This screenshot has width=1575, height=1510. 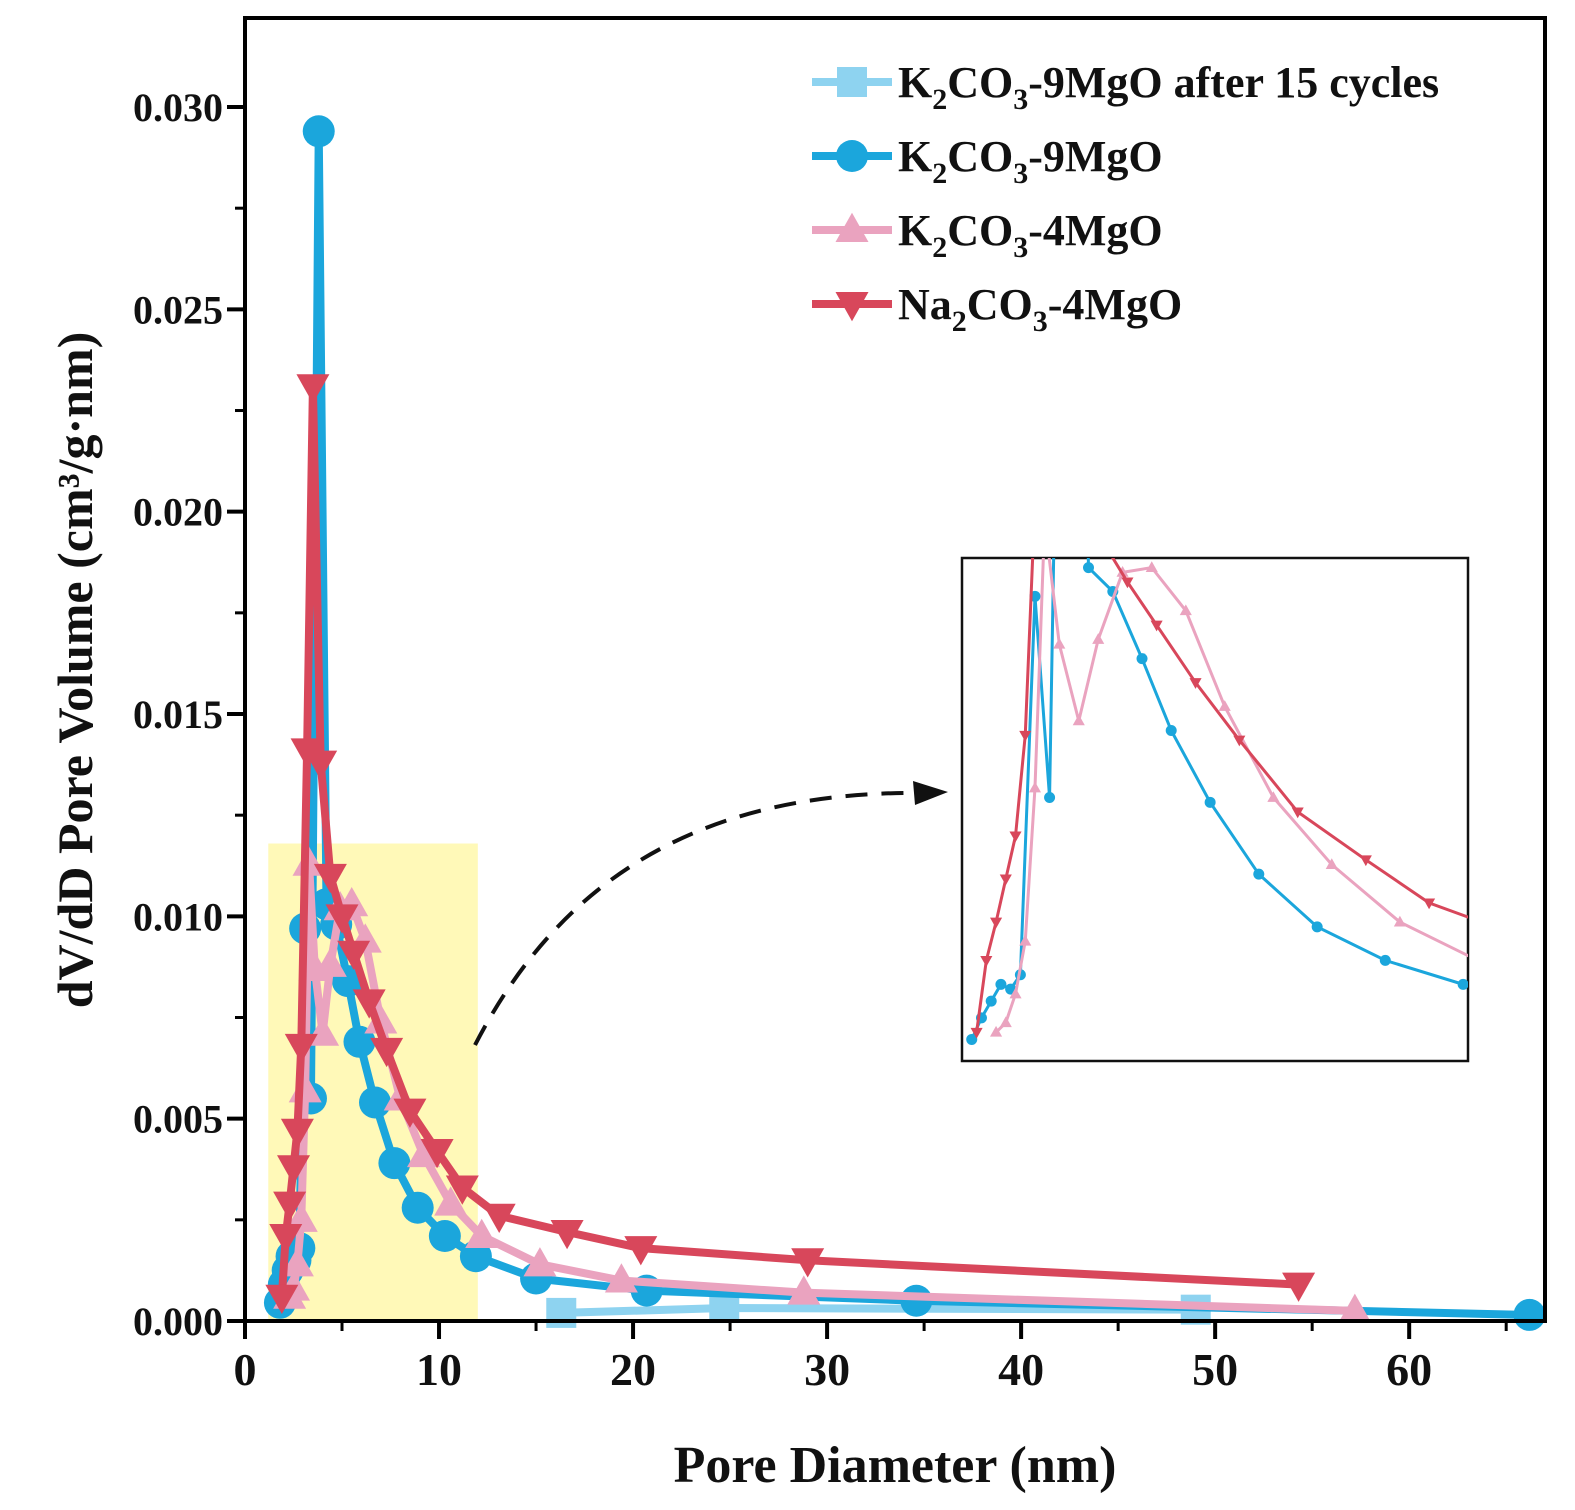 I want to click on y-tick-label: 0.005, so click(x=178, y=1119).